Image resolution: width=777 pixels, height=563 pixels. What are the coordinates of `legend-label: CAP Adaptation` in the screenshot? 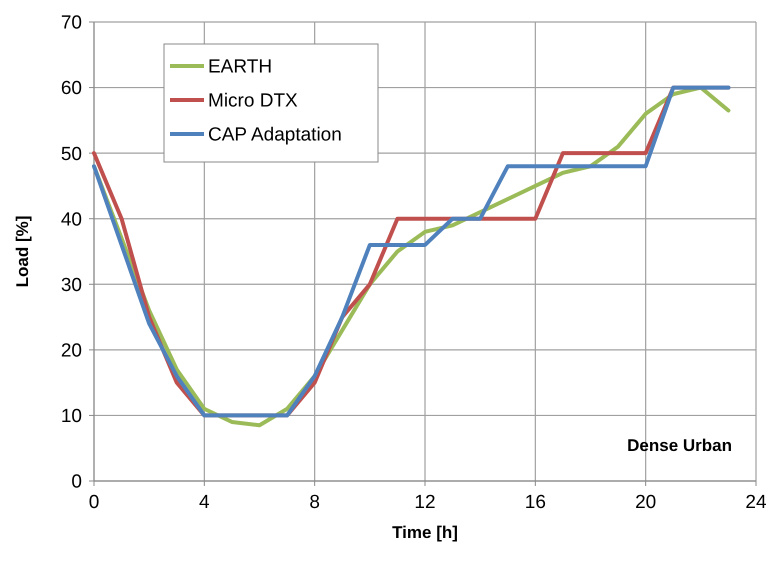 It's located at (275, 135).